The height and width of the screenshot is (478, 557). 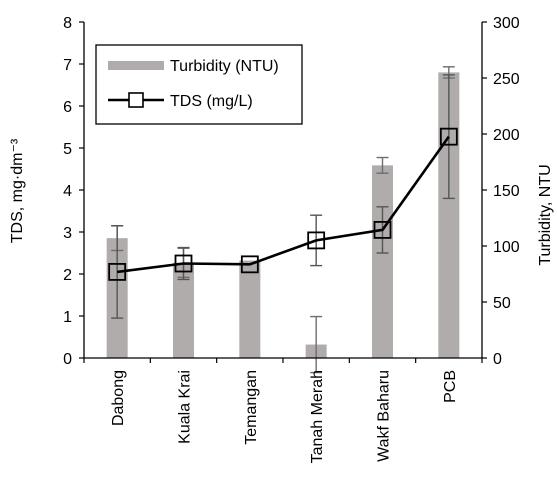 What do you see at coordinates (67, 359) in the screenshot?
I see `y-tick-label-left: 0` at bounding box center [67, 359].